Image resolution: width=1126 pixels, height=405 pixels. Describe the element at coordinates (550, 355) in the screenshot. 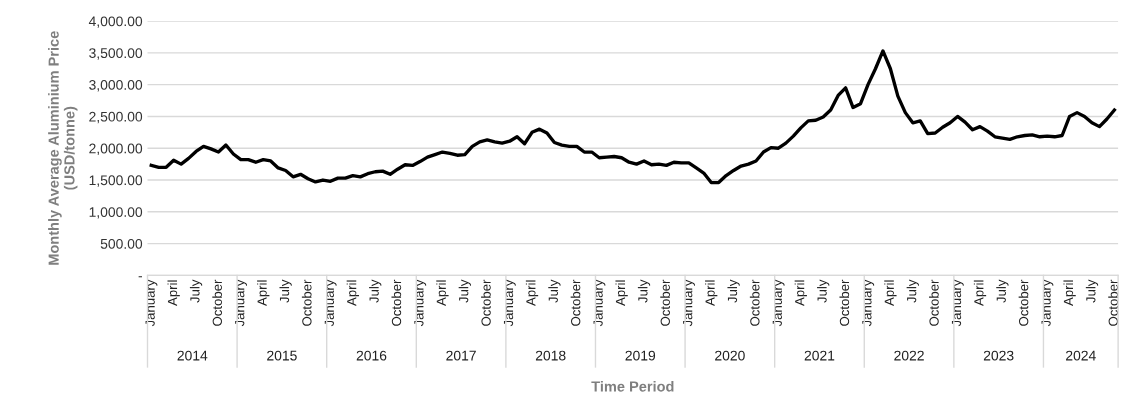

I see `text: 2018` at that location.